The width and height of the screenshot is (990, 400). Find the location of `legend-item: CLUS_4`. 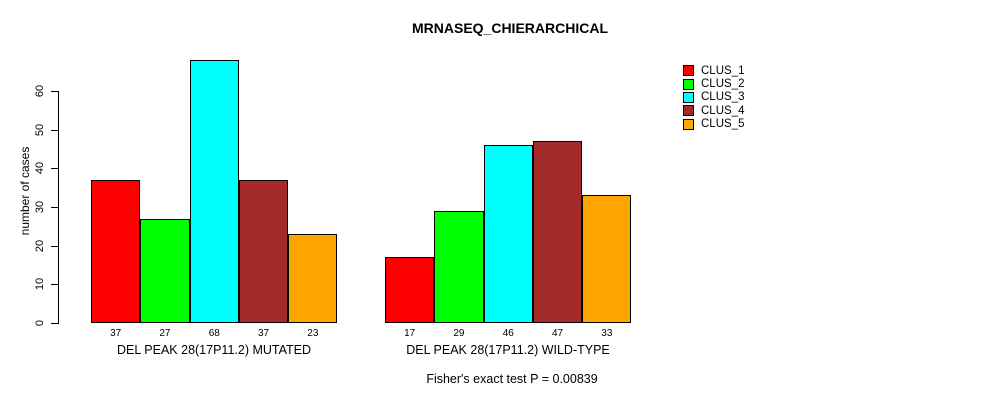

legend-item: CLUS_4 is located at coordinates (713, 110).